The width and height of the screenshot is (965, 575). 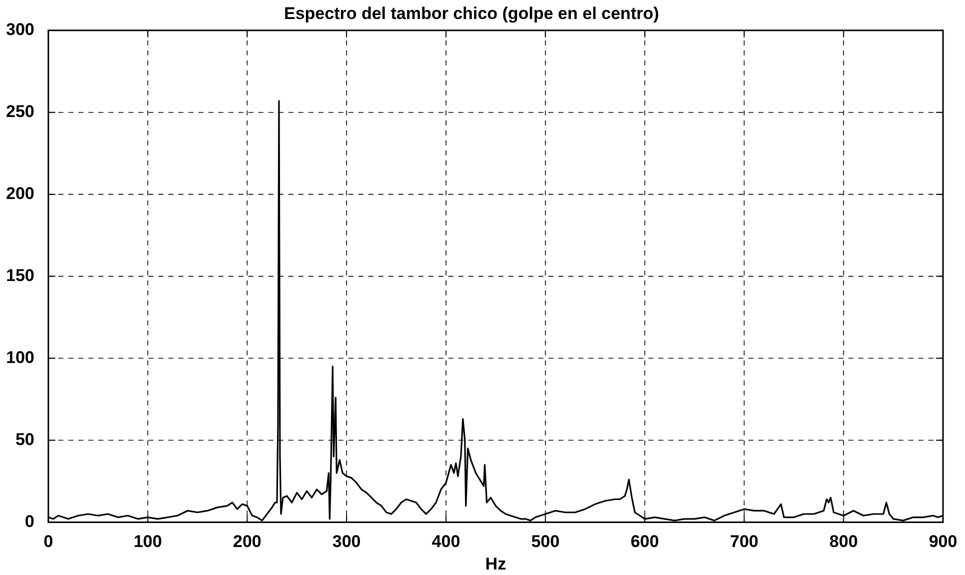 I want to click on x-tick-label: 300, so click(x=346, y=542).